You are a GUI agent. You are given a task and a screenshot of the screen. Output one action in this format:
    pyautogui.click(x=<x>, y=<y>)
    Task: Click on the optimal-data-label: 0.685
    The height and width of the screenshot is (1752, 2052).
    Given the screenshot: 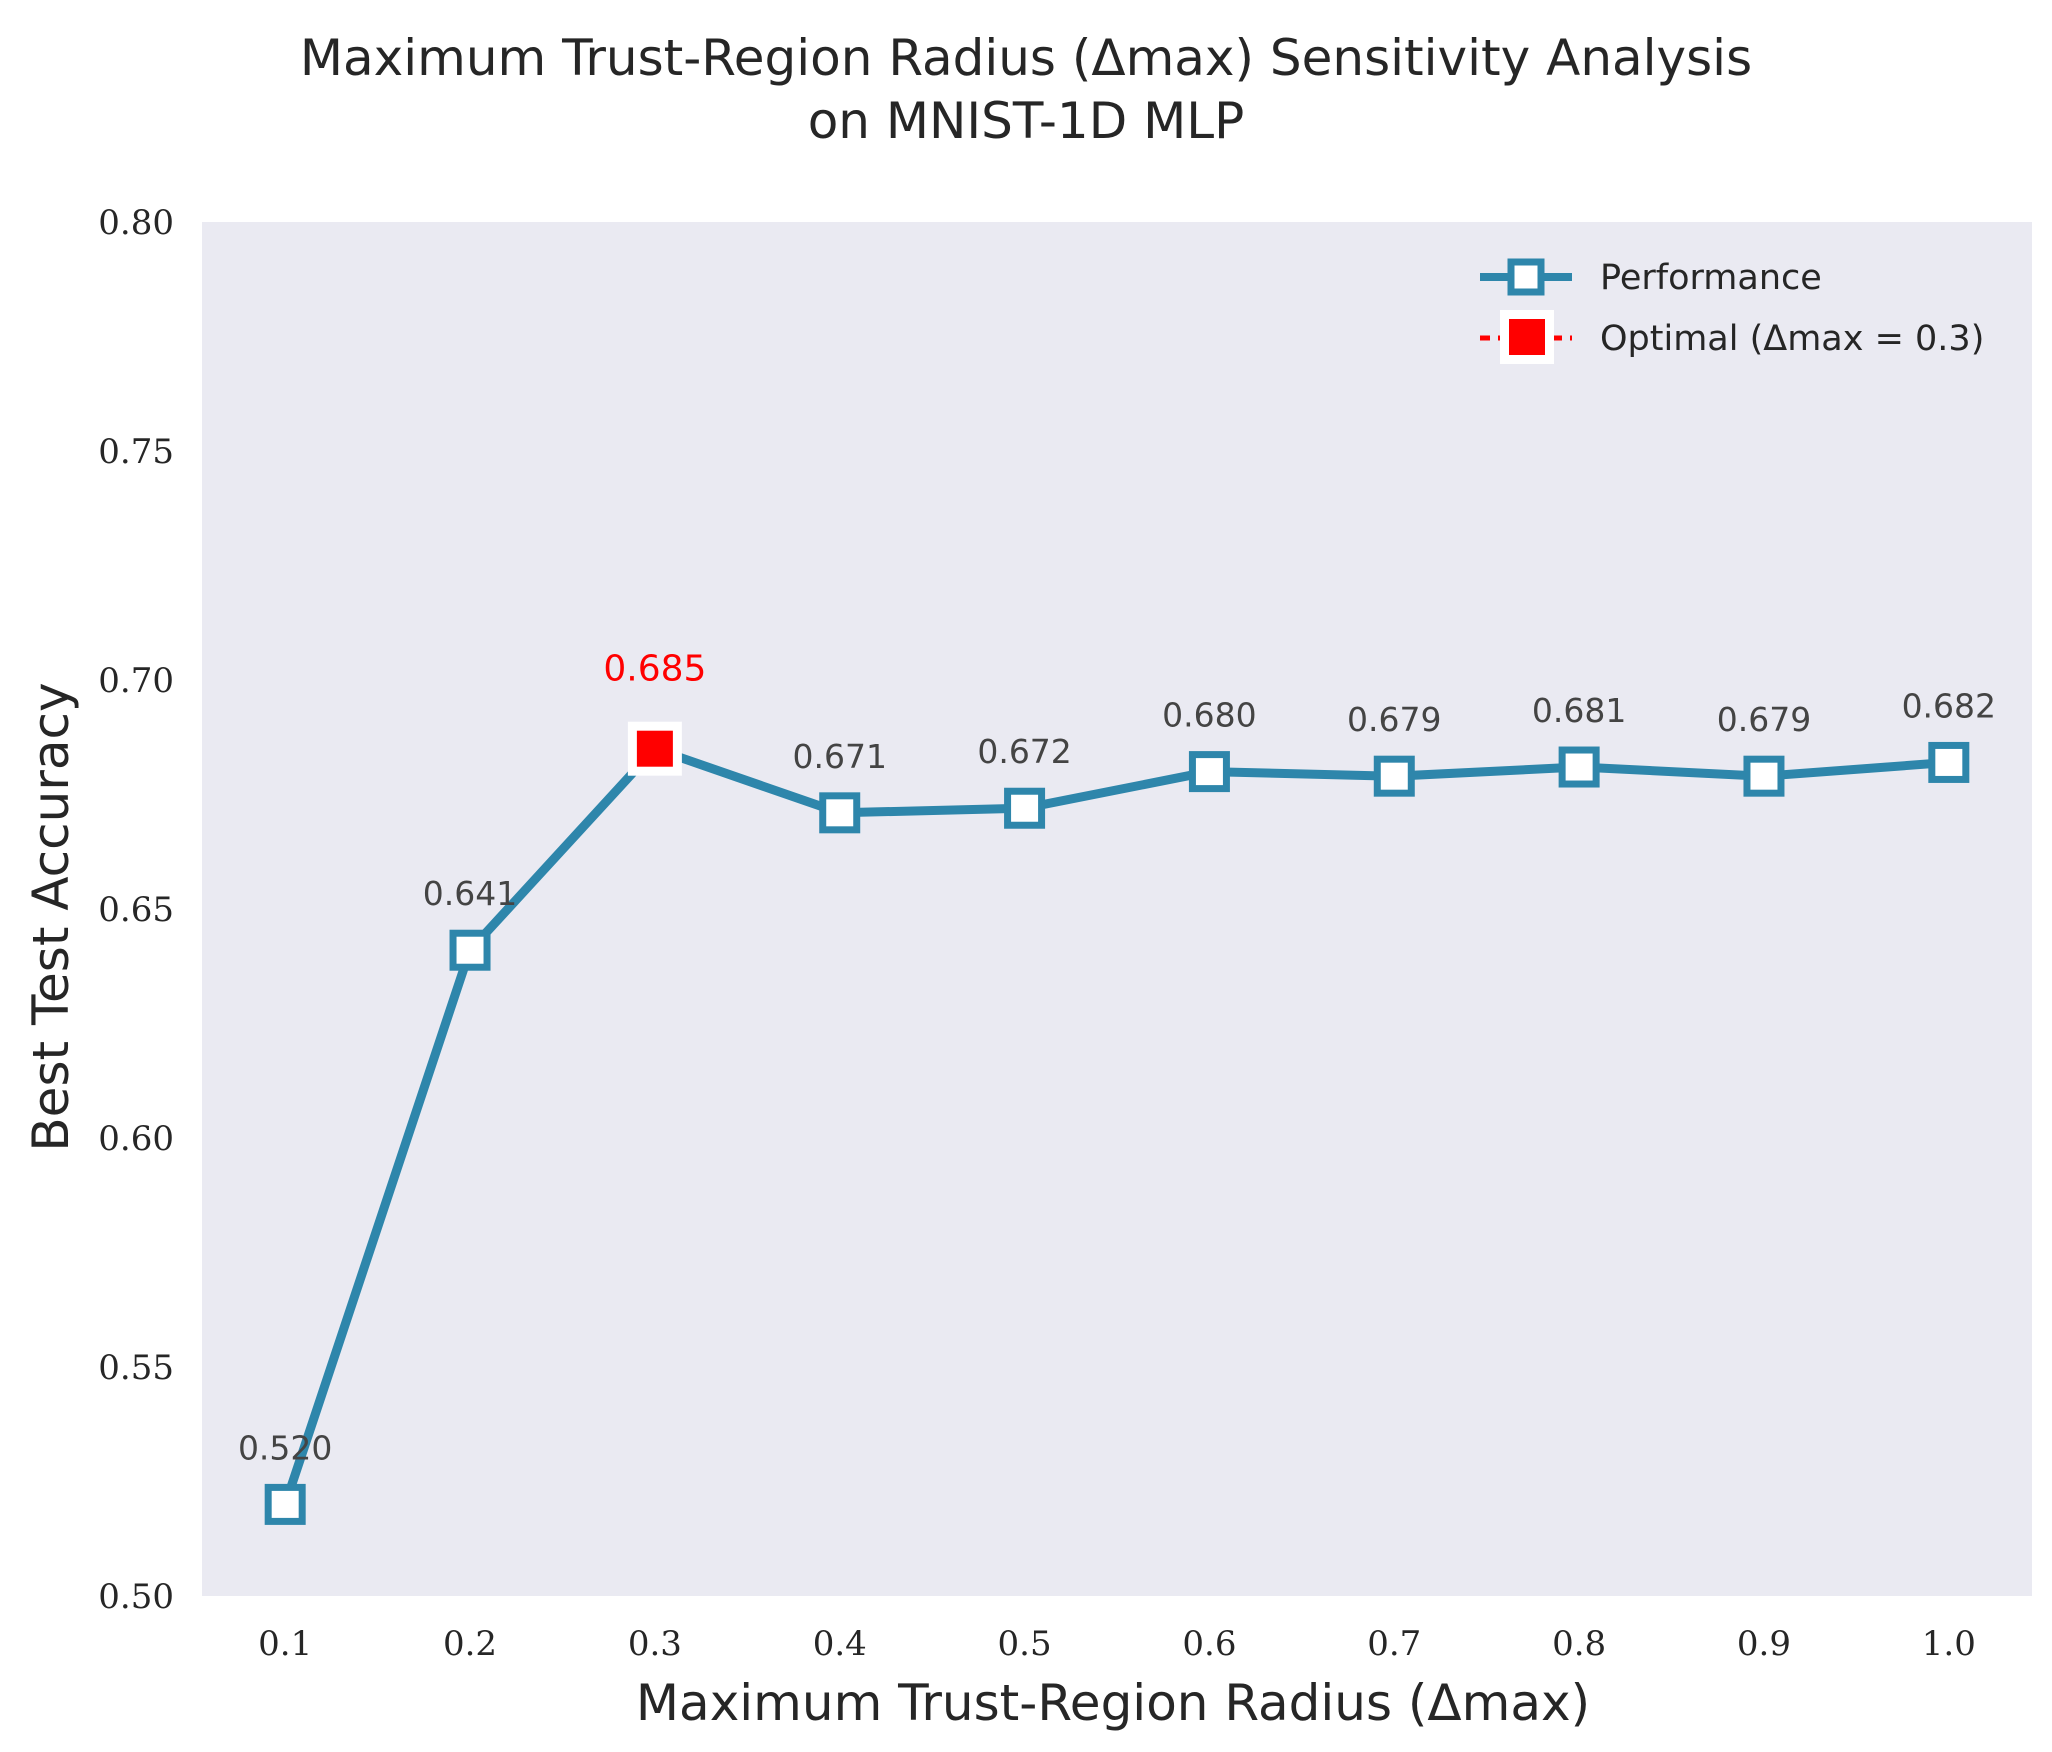 What is the action you would take?
    pyautogui.click(x=654, y=669)
    